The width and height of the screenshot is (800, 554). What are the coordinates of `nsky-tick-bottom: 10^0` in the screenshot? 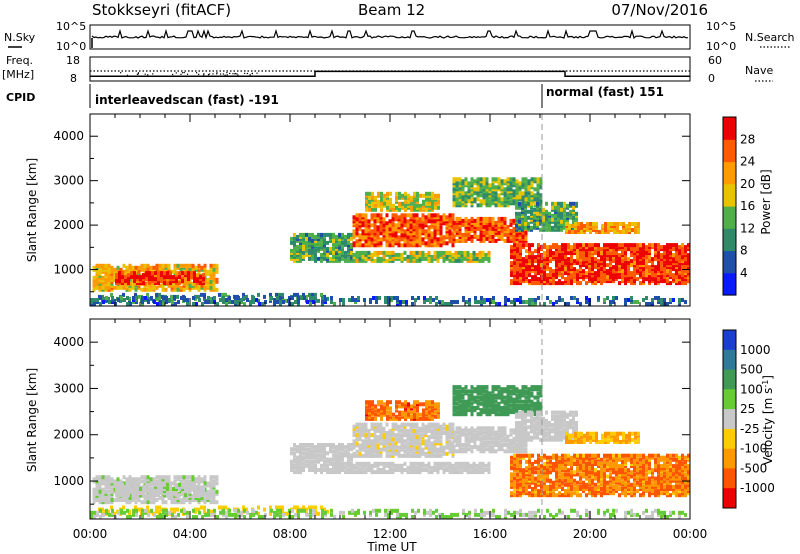 It's located at (71, 46).